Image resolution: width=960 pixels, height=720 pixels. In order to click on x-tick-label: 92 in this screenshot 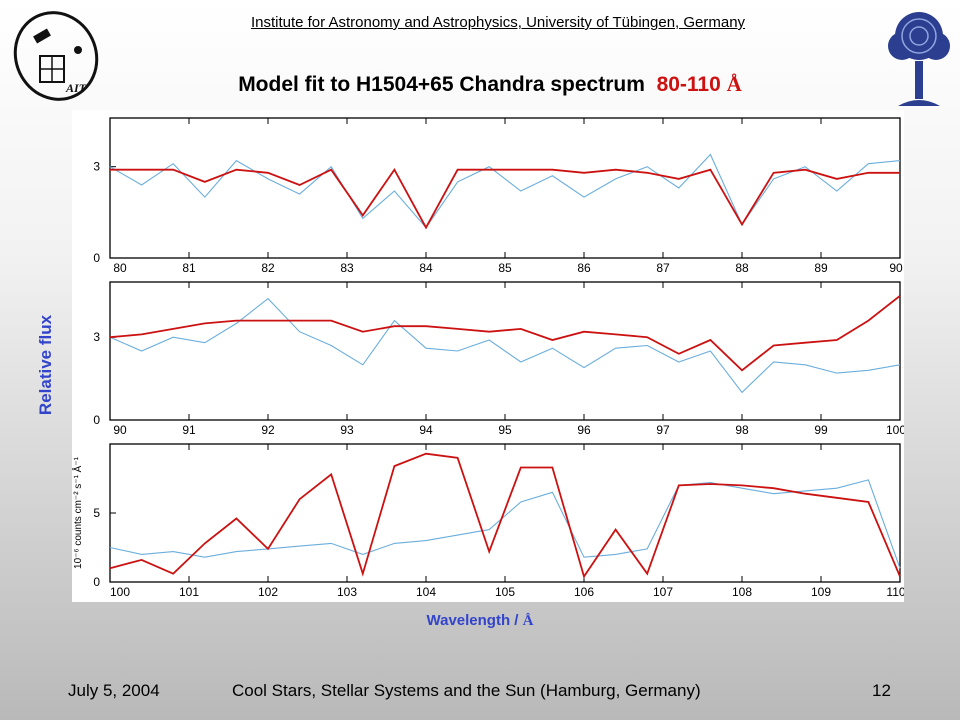, I will do `click(268, 430)`.